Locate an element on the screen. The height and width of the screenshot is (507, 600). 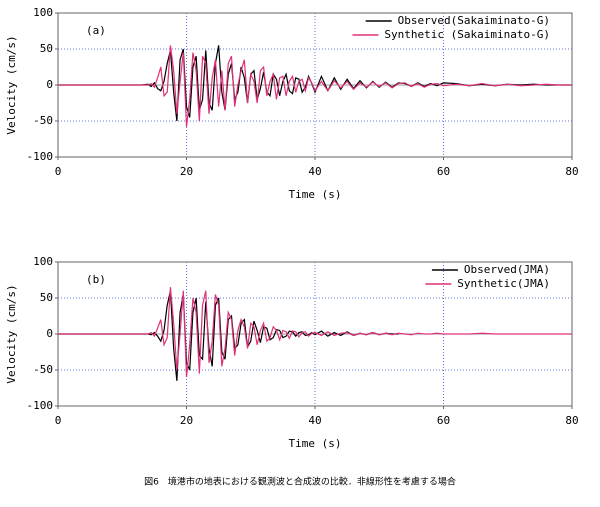
legend-label: Observed(JMA) is located at coordinates (507, 269).